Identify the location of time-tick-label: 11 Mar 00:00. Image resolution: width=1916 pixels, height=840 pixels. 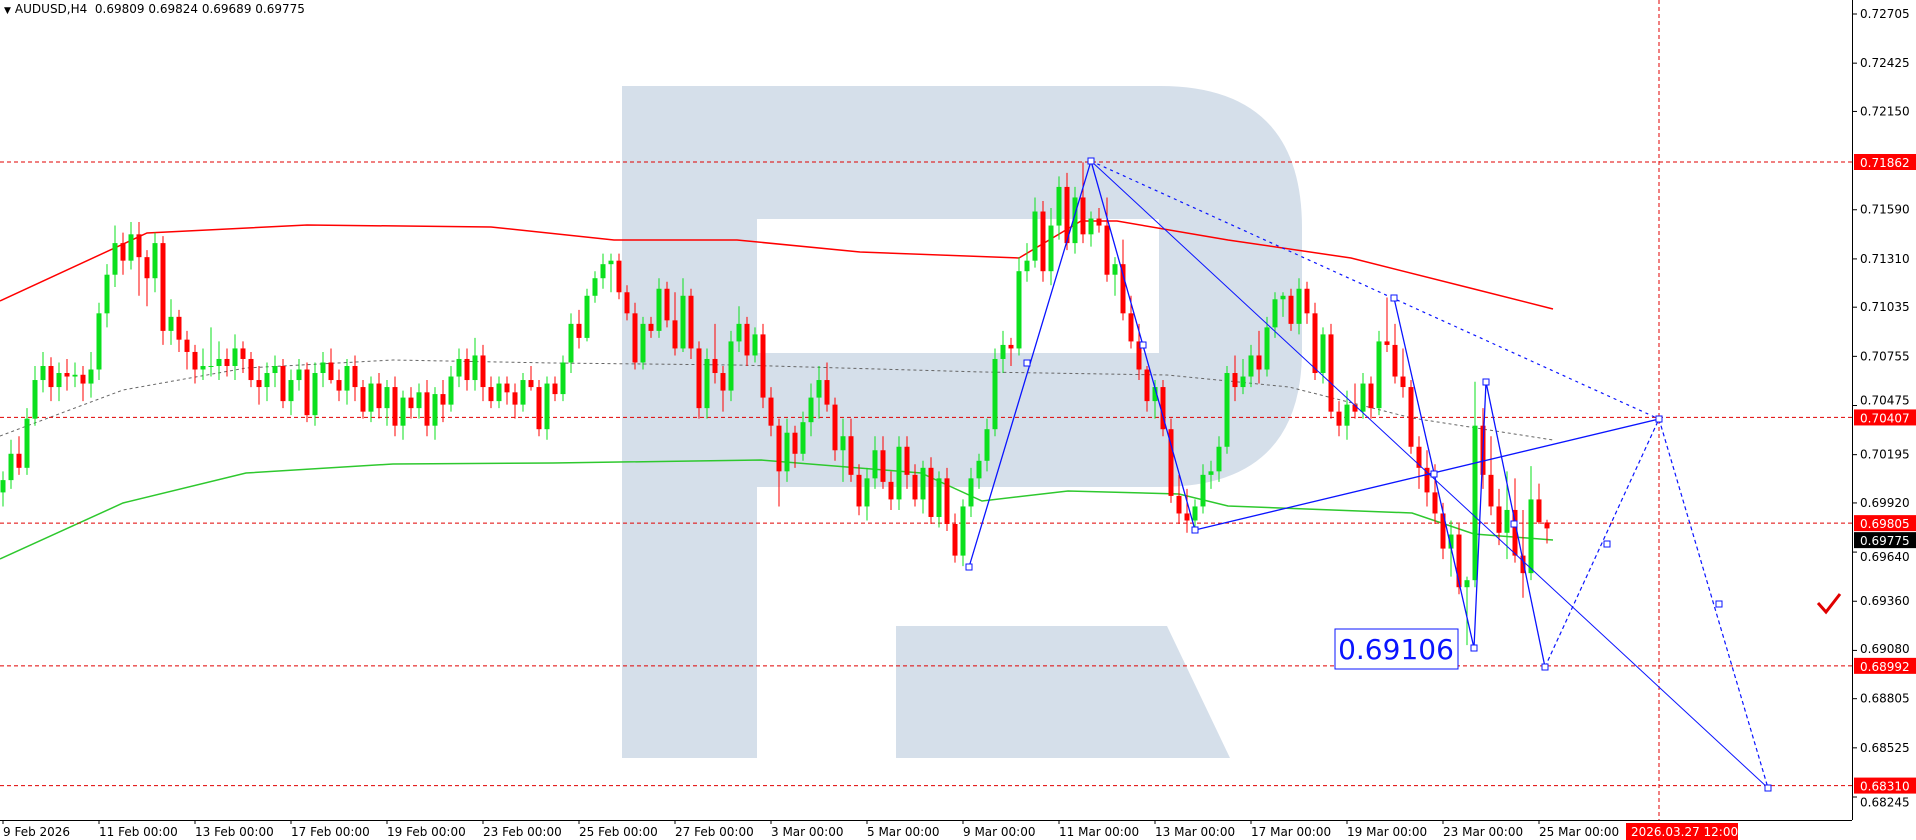
(1099, 832).